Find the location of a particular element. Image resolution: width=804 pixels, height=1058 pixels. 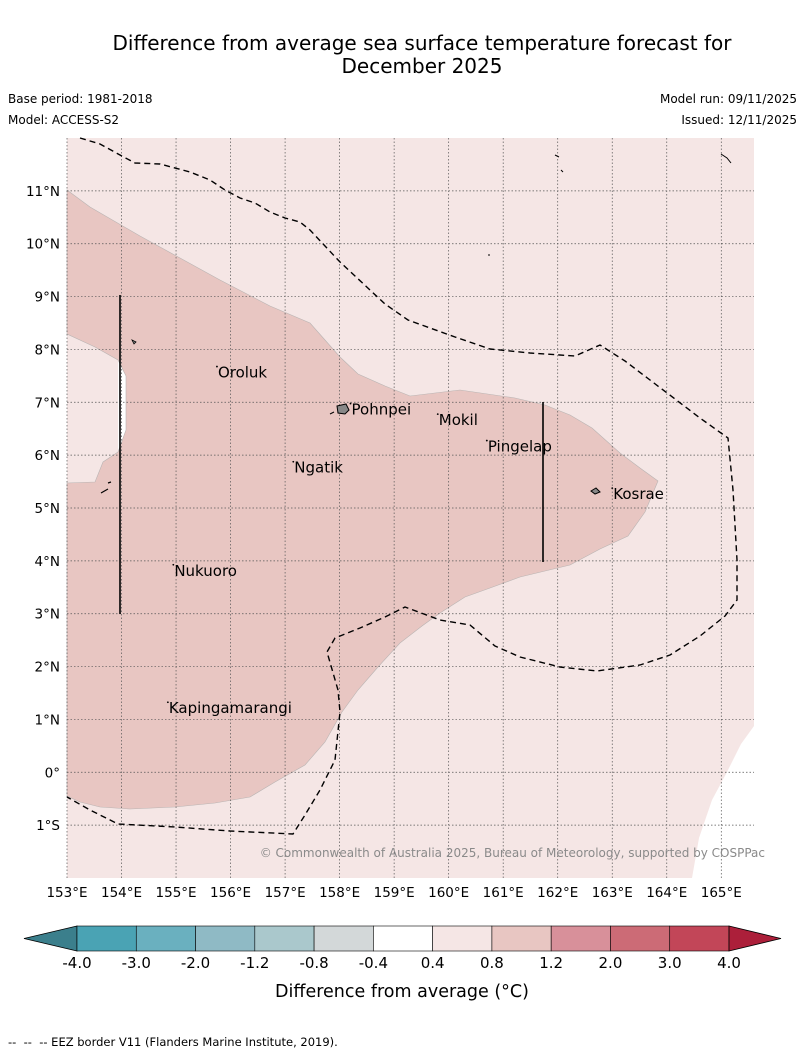

colorbar-tick-label: 0.8 is located at coordinates (492, 963).